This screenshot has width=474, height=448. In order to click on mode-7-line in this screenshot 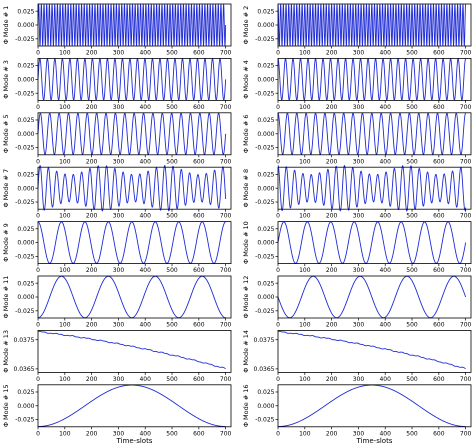, I will do `click(132, 188)`.